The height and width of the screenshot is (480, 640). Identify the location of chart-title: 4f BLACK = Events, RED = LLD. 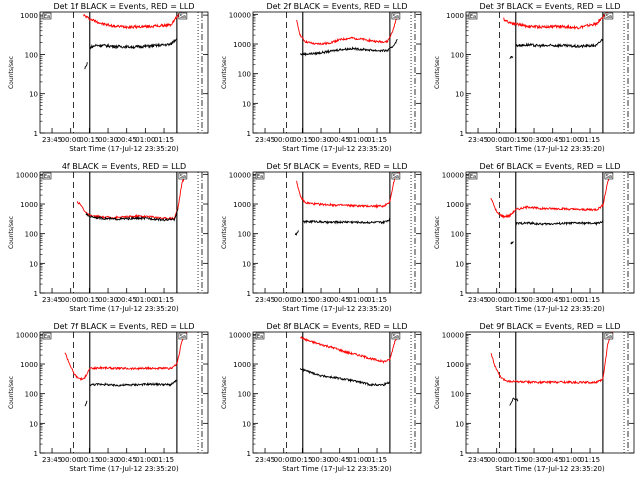
(124, 166).